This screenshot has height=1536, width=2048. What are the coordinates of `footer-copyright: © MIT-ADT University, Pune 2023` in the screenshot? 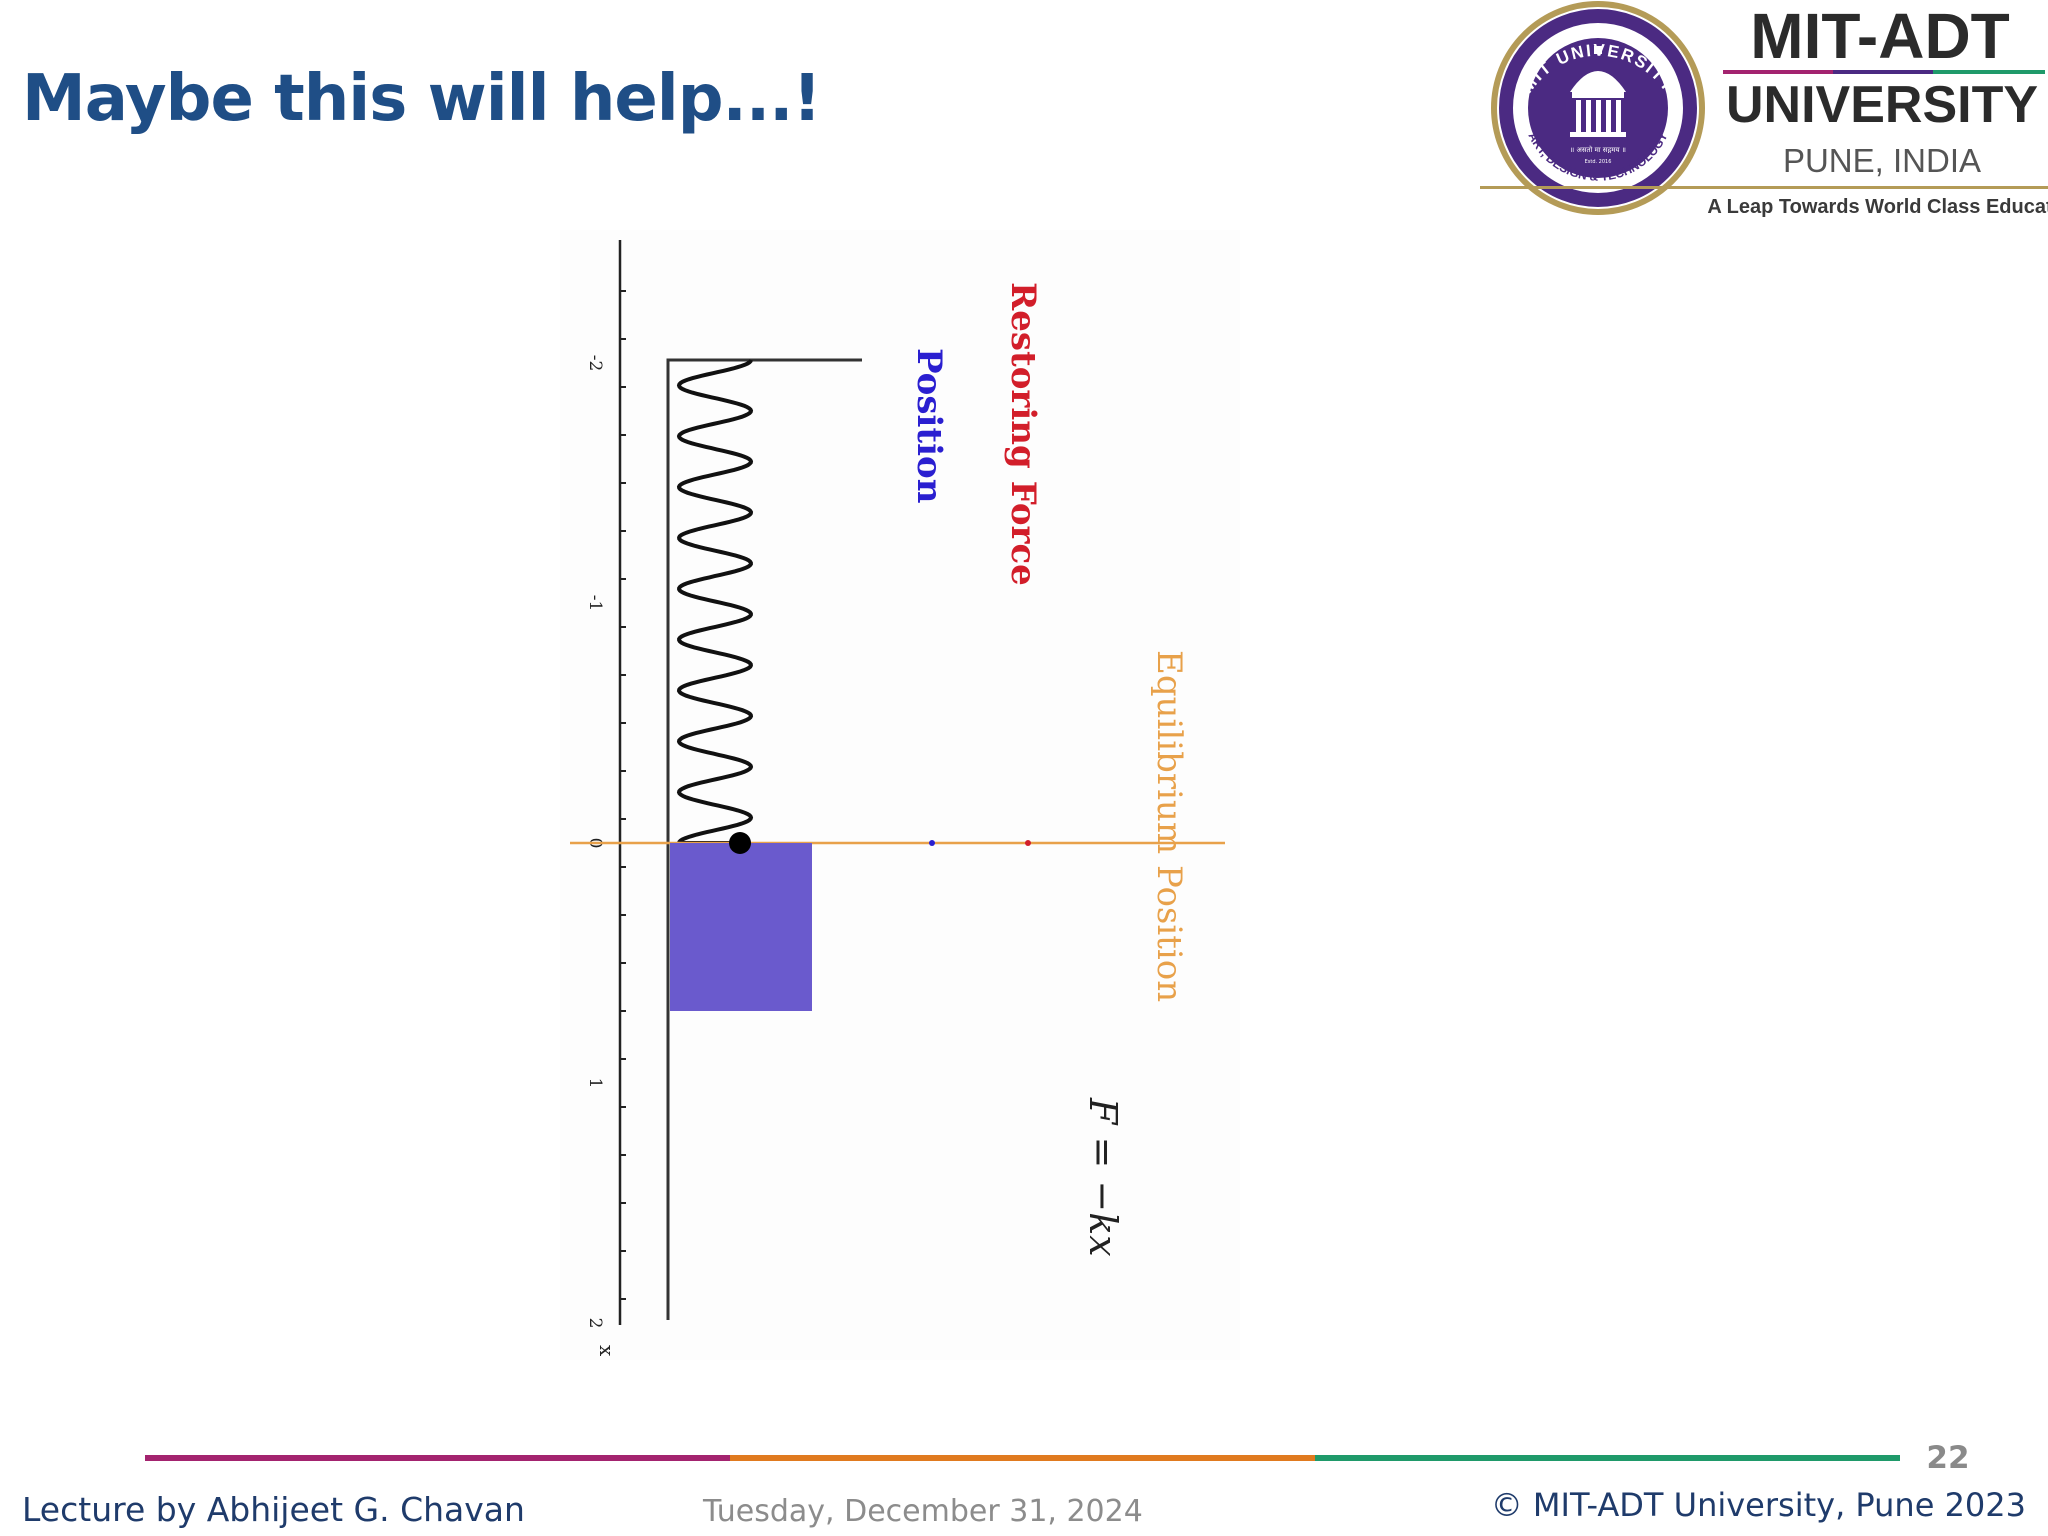 It's located at (1758, 1505).